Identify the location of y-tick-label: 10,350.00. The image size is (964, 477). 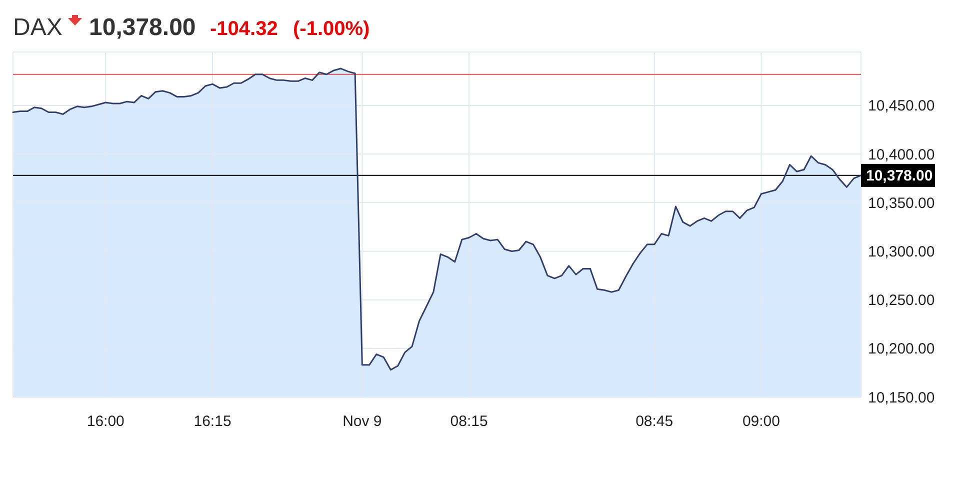
(901, 203).